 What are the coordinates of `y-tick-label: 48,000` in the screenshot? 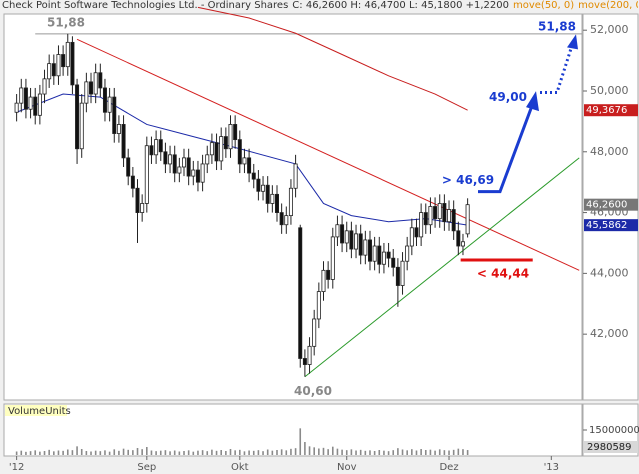 It's located at (609, 151).